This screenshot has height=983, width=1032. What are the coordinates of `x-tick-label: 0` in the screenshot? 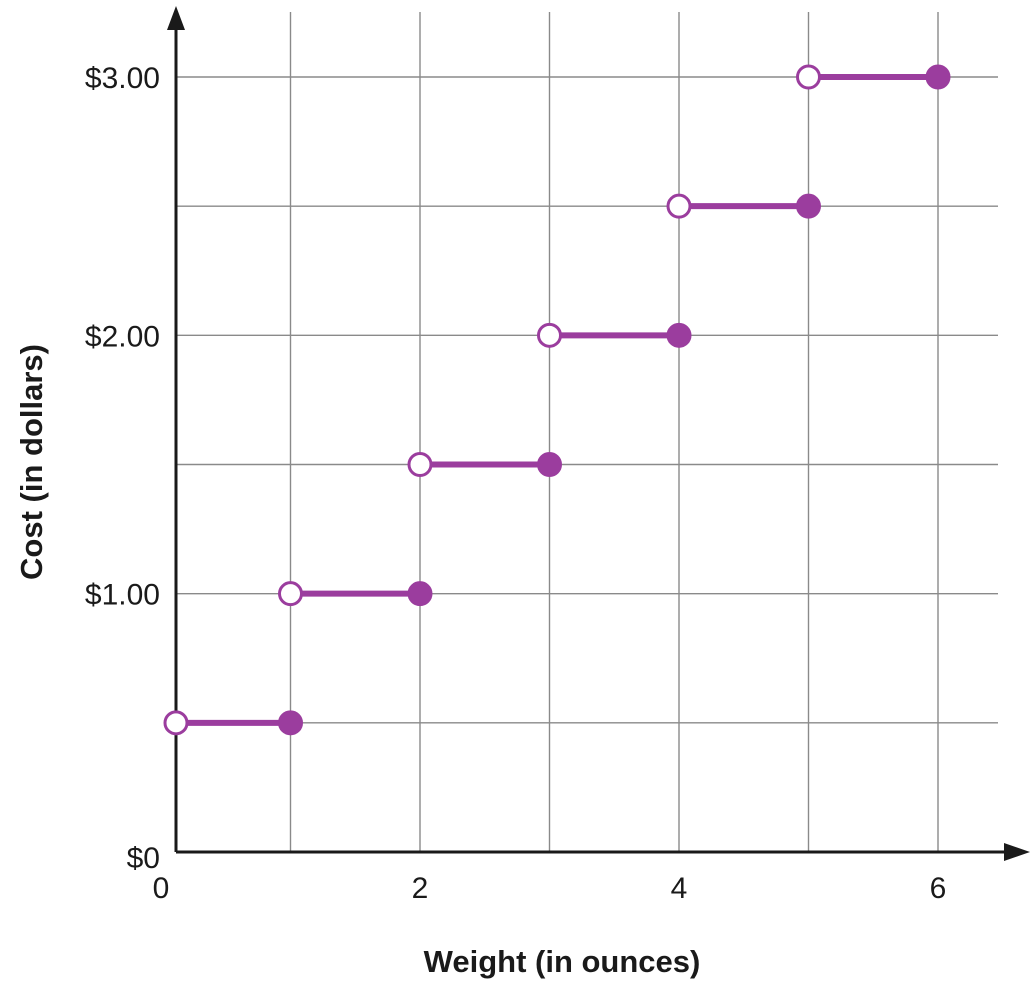 It's located at (161, 888).